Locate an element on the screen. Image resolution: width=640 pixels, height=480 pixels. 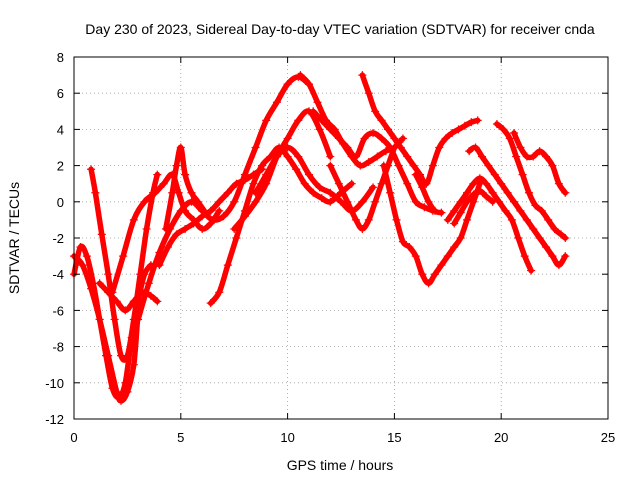
y-axis-label: SDTVAR / TECUs is located at coordinates (14, 238).